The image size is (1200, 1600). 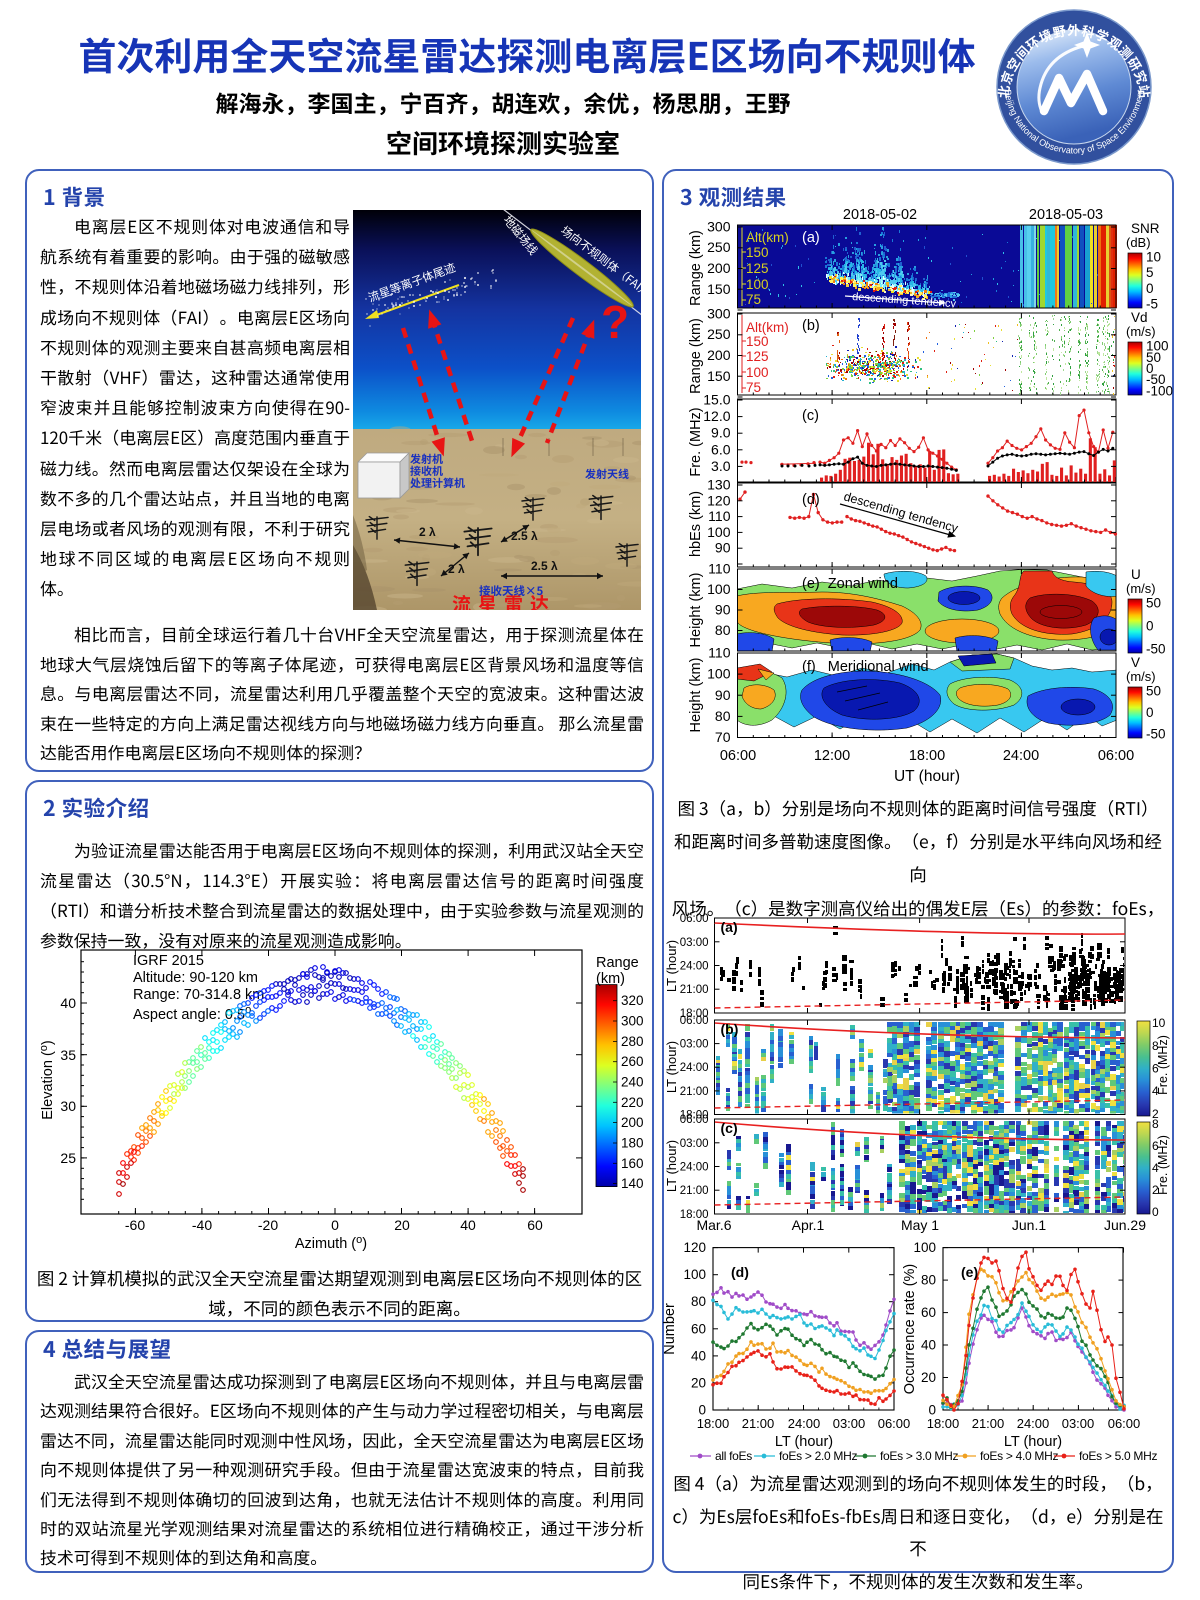 I want to click on svg-text: Elevation (o), so click(x=47, y=1079).